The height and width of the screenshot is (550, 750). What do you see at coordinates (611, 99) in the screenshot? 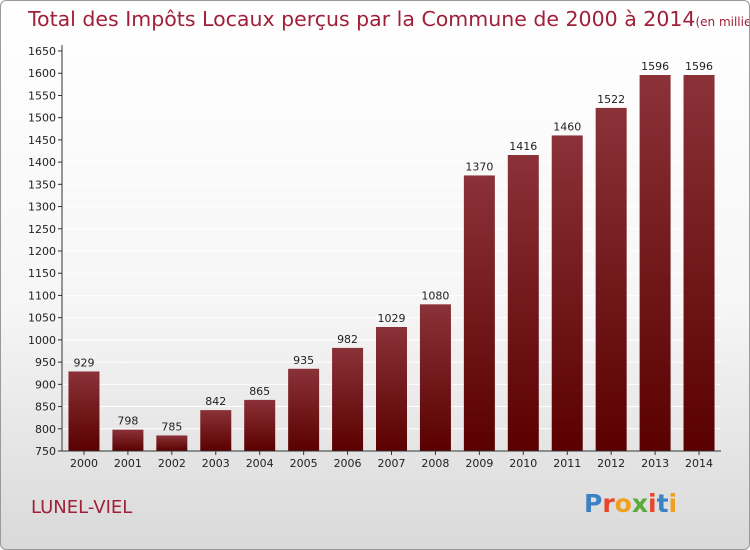
I see `data-label-2012: 1522` at bounding box center [611, 99].